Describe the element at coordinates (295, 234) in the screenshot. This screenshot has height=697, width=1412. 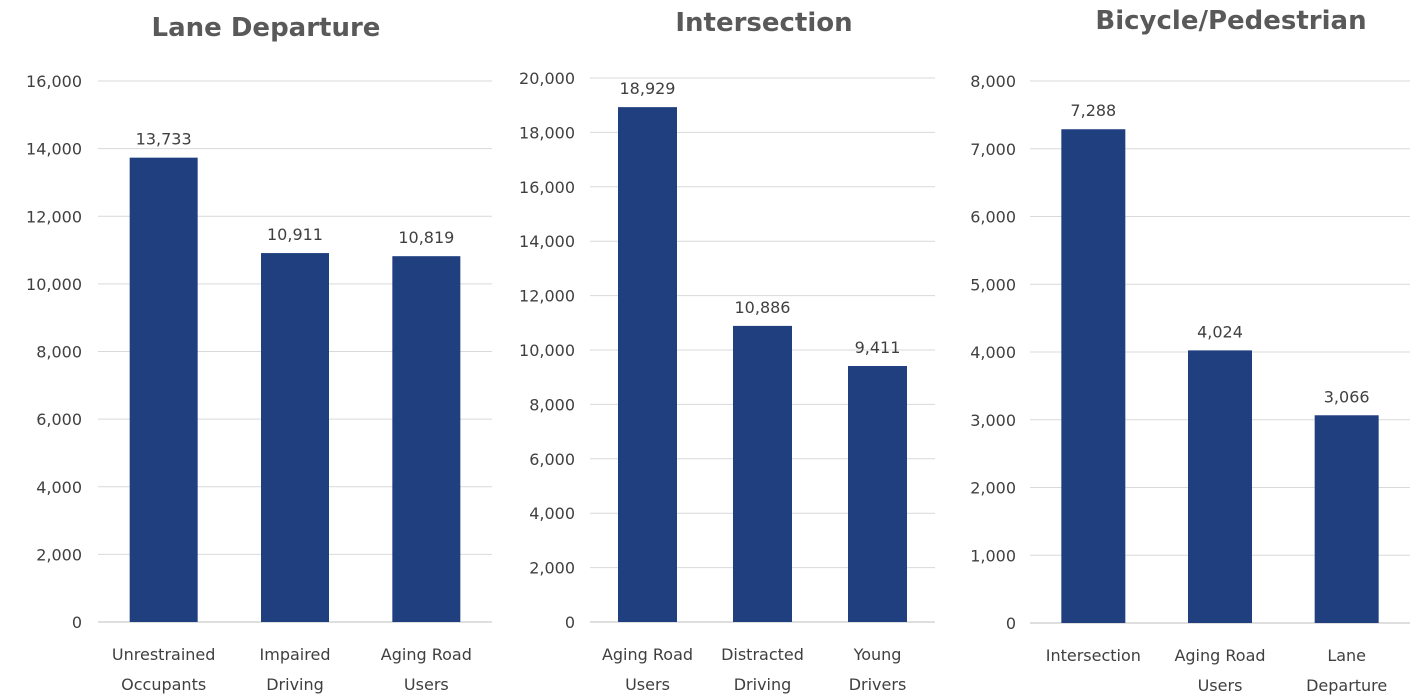
I see `data-label: 10,911` at that location.